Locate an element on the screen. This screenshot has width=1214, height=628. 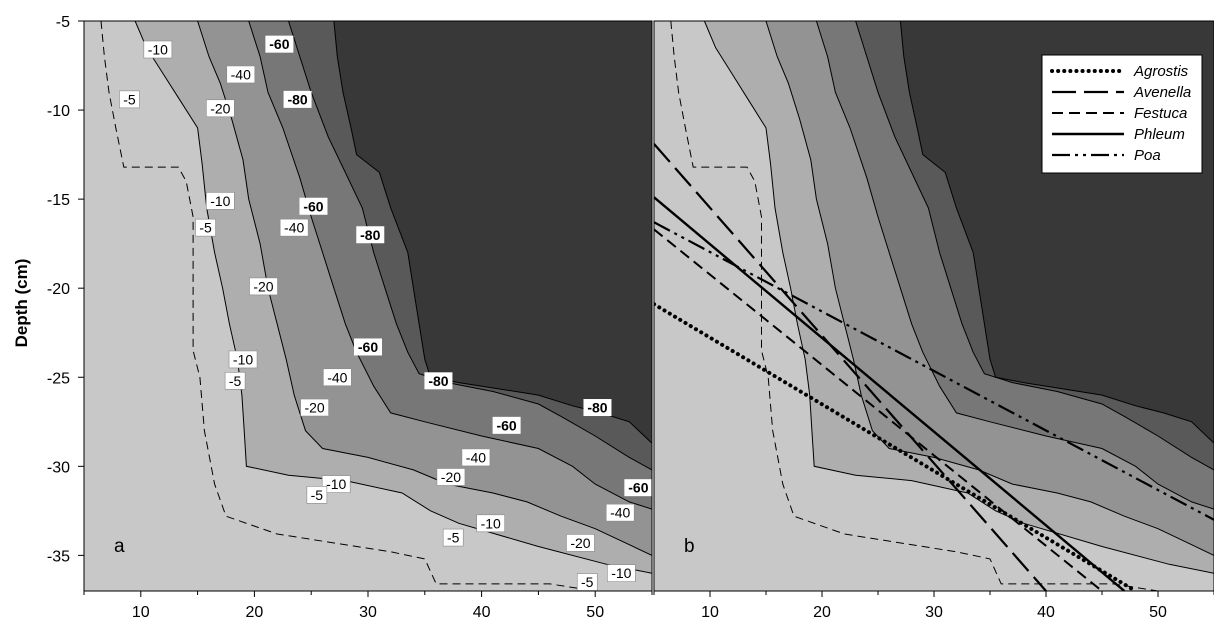
panel-label-a: a is located at coordinates (119, 546).